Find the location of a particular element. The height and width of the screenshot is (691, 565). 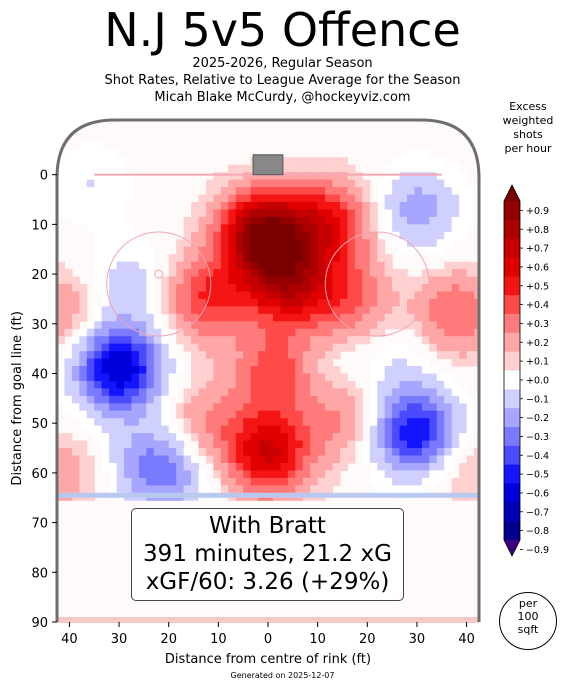

annotation-xgf: xGF/60: 3.26 (+29%) is located at coordinates (267, 582).